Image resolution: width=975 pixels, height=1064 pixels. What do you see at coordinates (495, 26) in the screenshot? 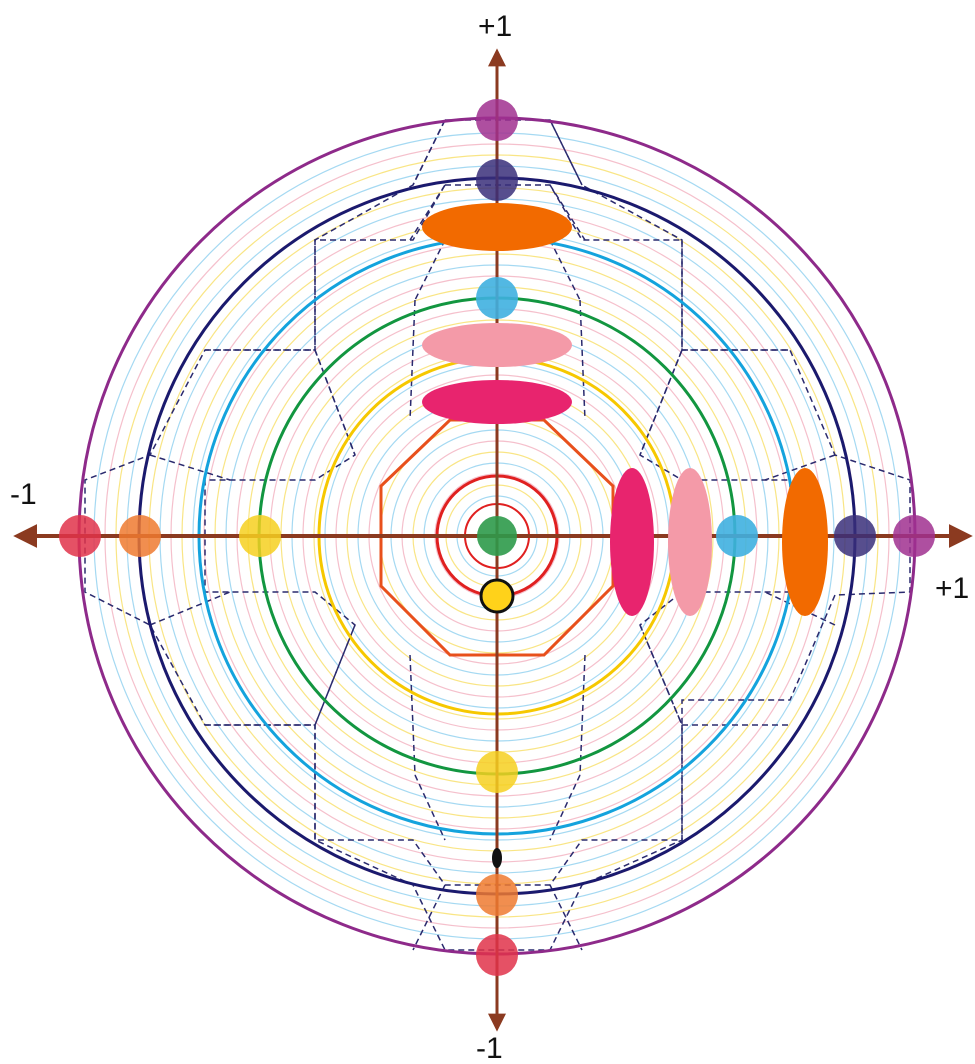
I see `y-axis-positive-label: +1` at bounding box center [495, 26].